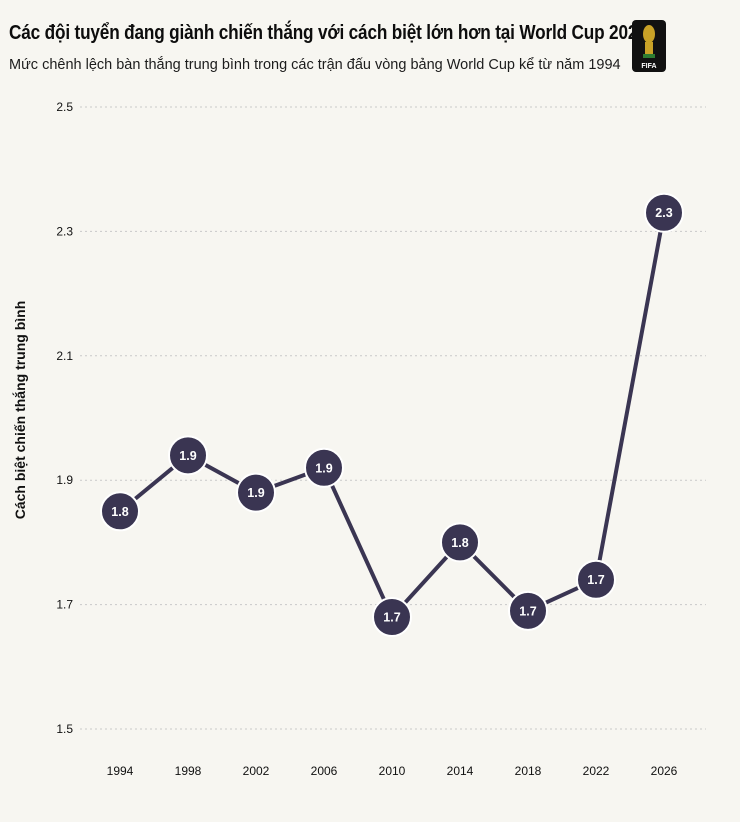  I want to click on y-tick-label: 2.5, so click(64, 107).